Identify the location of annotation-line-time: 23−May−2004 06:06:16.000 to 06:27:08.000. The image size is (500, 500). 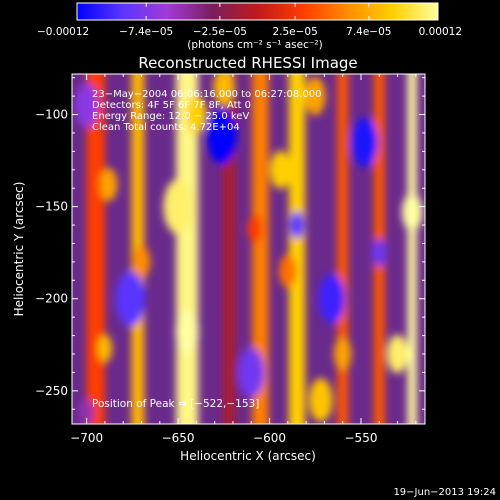
(207, 94).